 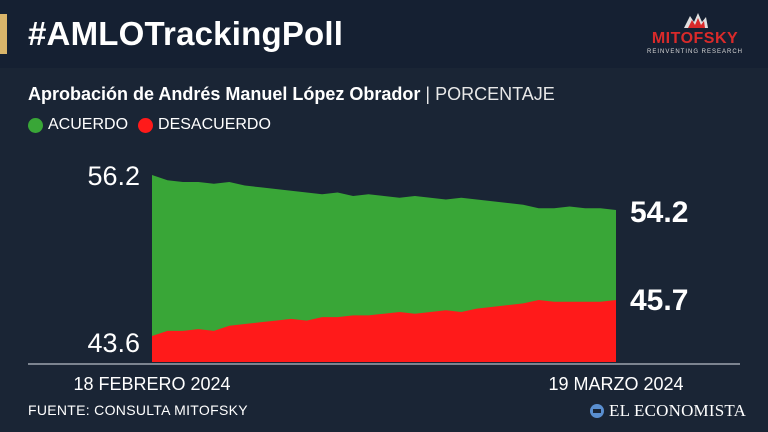 What do you see at coordinates (694, 52) in the screenshot?
I see `logo-tagline: REINVENTING RESEARCH` at bounding box center [694, 52].